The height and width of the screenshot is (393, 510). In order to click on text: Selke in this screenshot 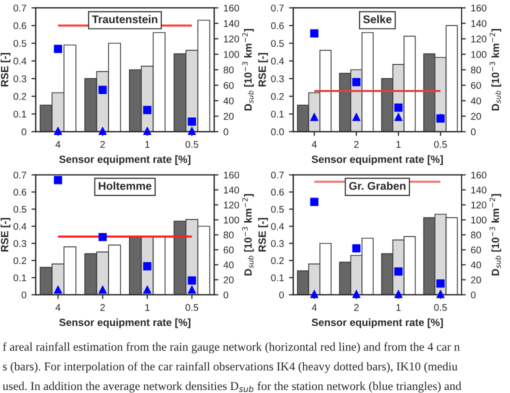, I will do `click(377, 19)`.